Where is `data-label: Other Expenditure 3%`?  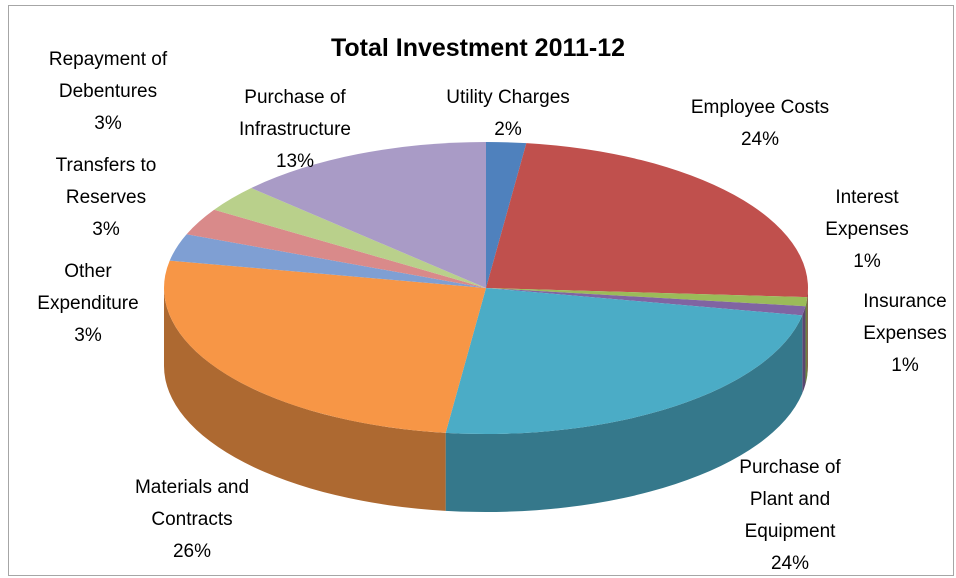
data-label: Other Expenditure 3% is located at coordinates (88, 304).